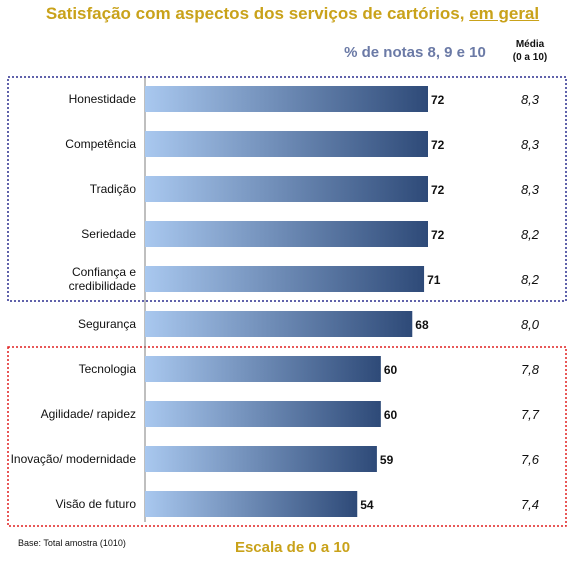 This screenshot has width=585, height=565. What do you see at coordinates (422, 325) in the screenshot?
I see `value-label-5: 68` at bounding box center [422, 325].